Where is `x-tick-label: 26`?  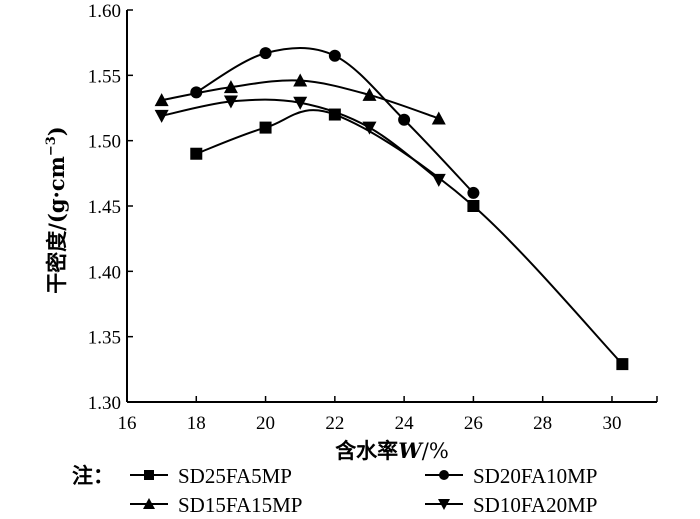 x-tick-label: 26 is located at coordinates (473, 423).